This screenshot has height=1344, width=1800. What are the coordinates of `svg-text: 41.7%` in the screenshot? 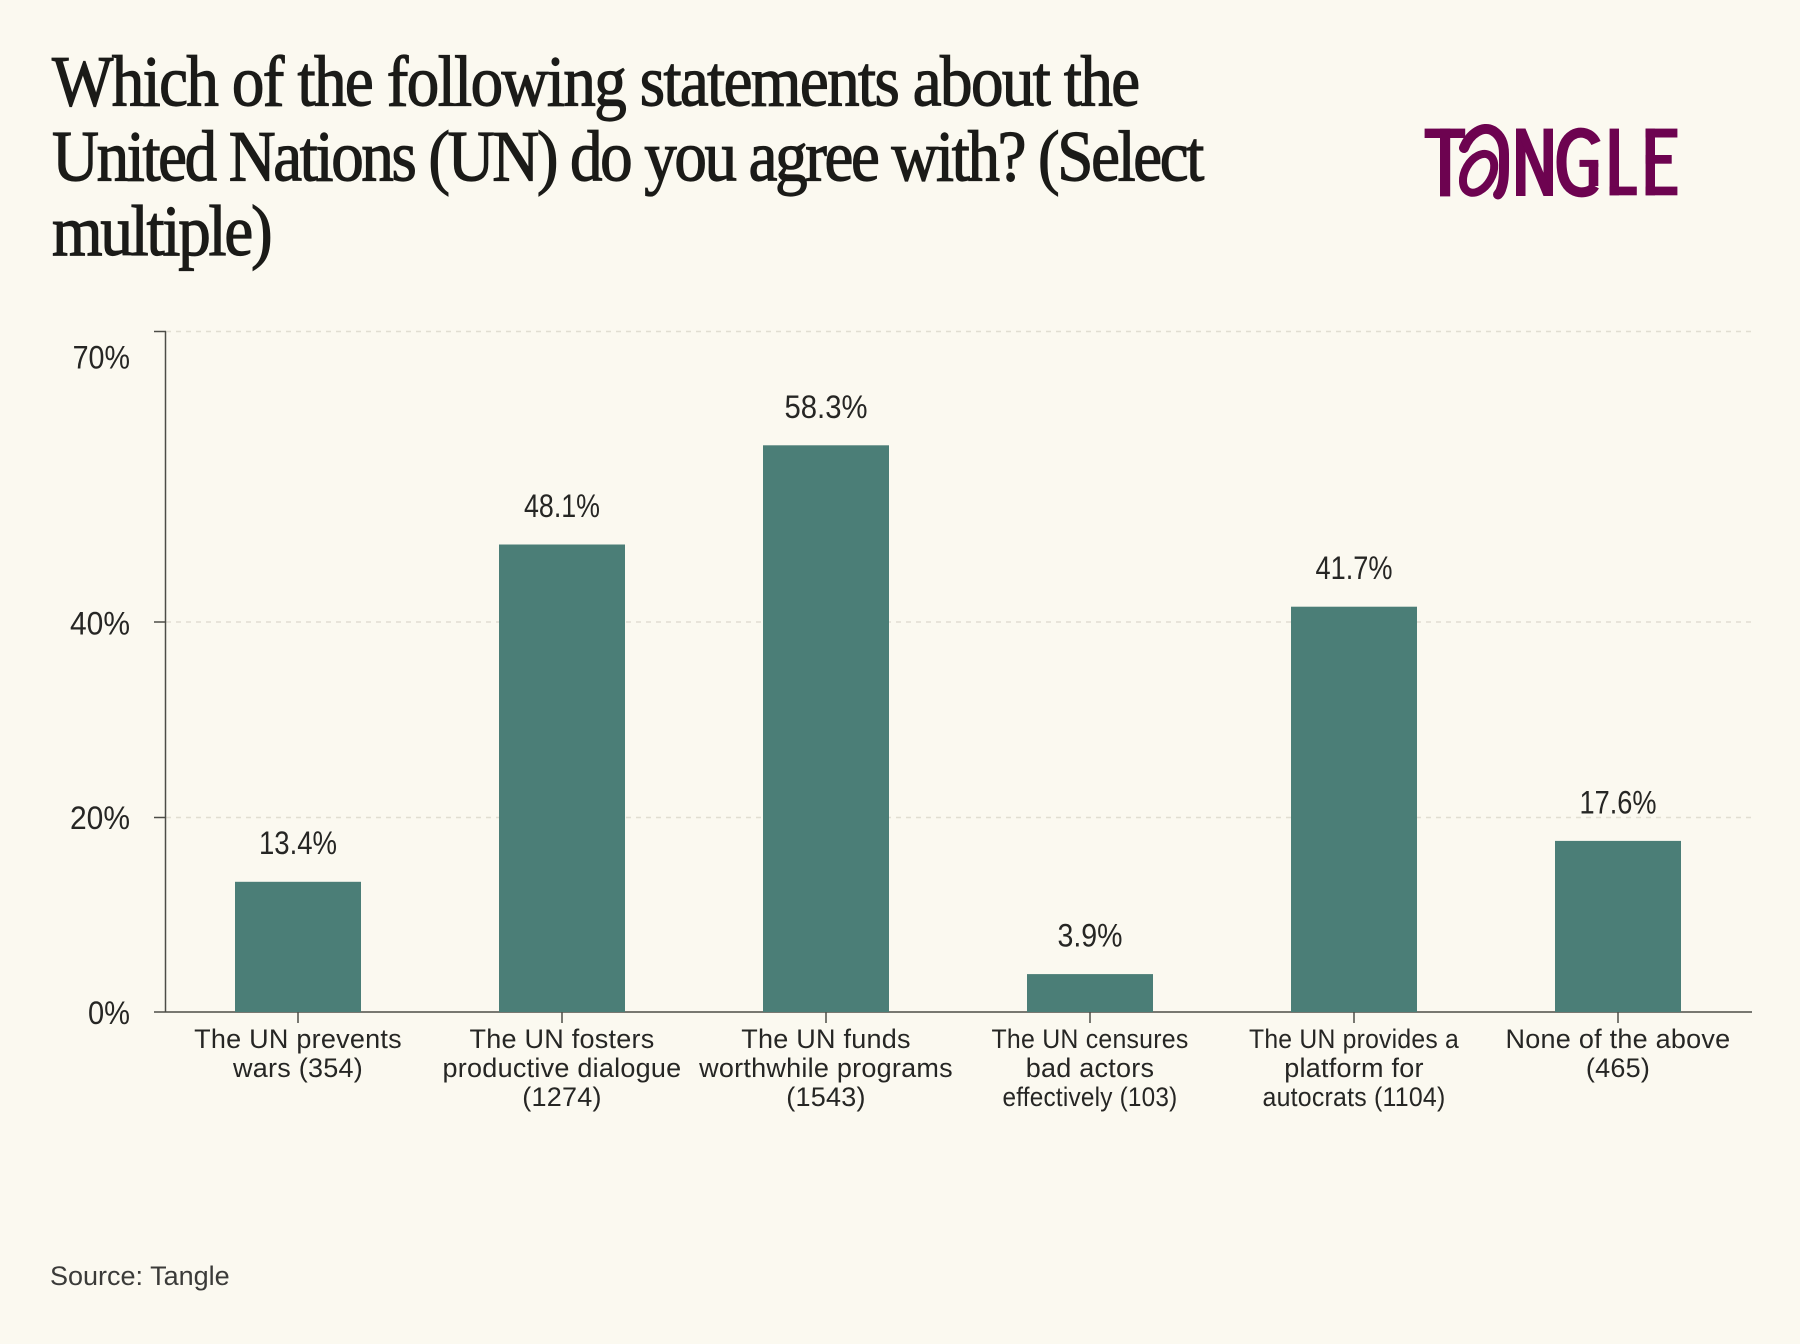 It's located at (1354, 568).